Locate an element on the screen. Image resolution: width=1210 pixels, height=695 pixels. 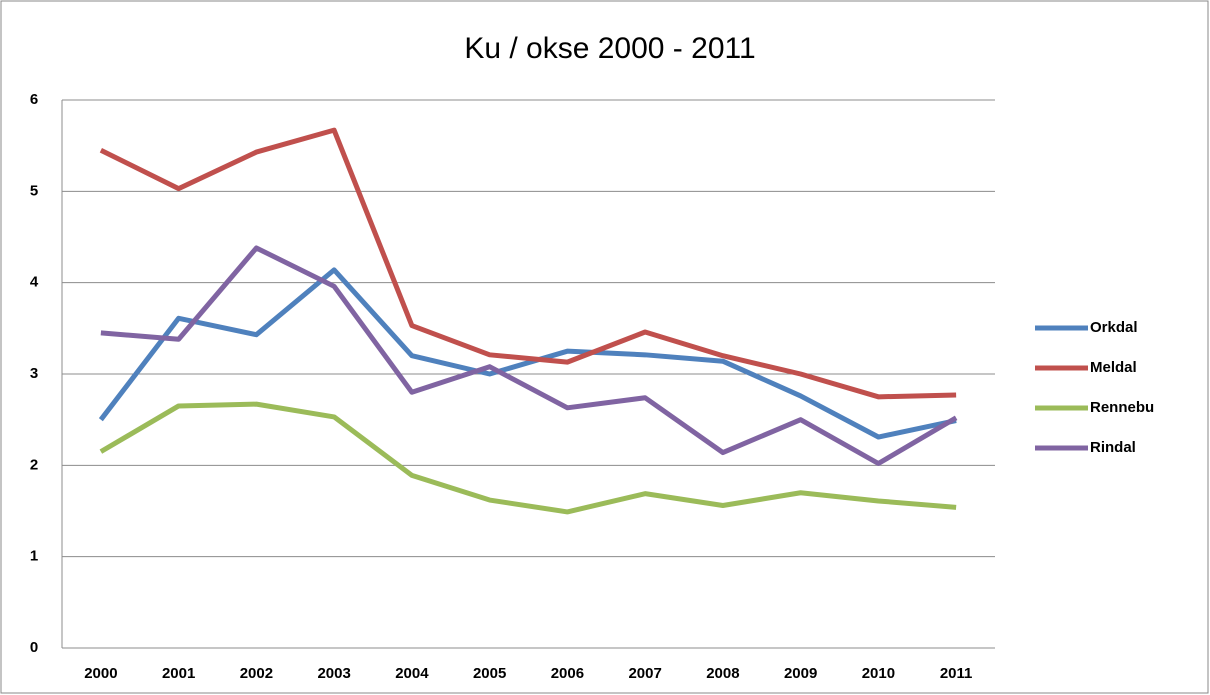
x-tick-label: 2005 is located at coordinates (489, 673).